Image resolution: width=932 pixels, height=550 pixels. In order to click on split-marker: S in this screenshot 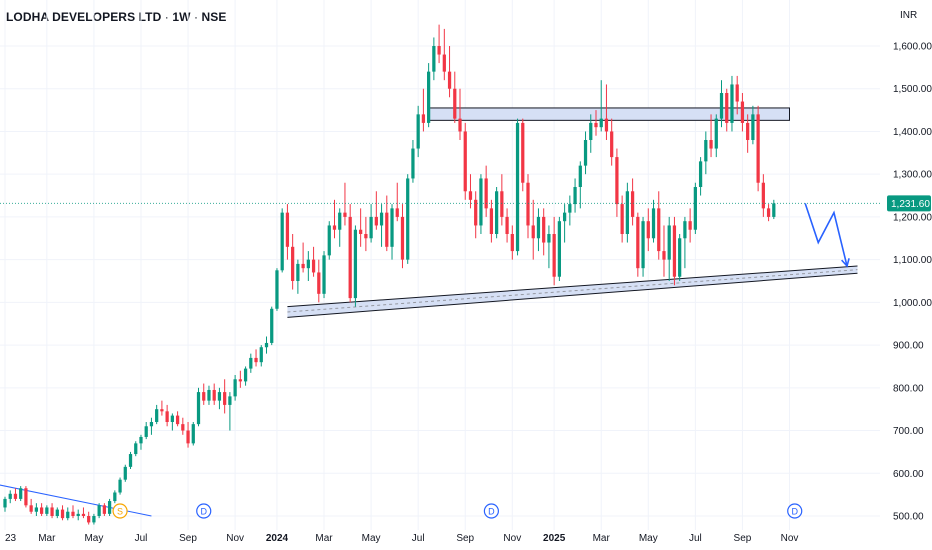, I will do `click(120, 511)`.